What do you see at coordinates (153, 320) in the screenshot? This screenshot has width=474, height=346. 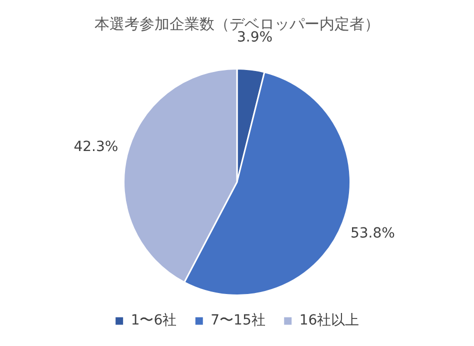 I see `legend-label: 1〜6社` at bounding box center [153, 320].